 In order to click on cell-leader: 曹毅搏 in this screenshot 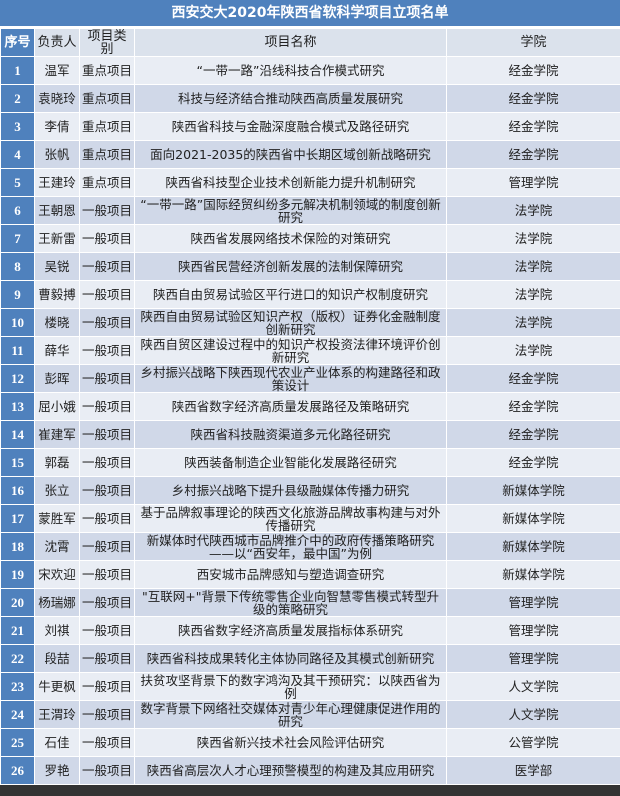, I will do `click(57, 295)`.